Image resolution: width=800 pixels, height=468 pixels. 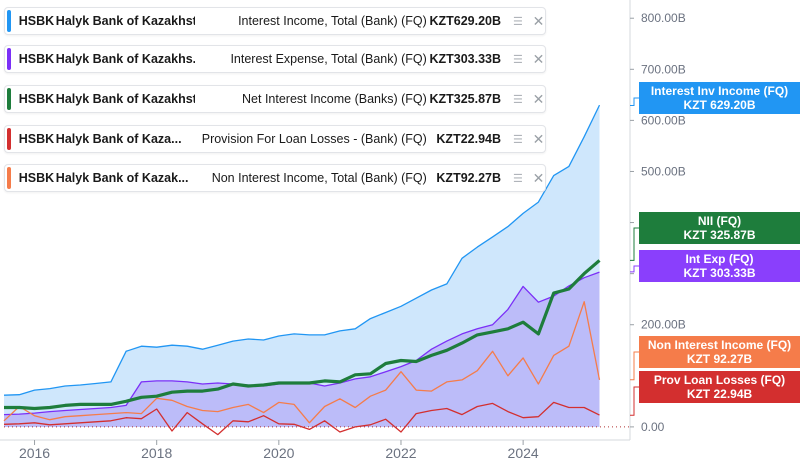 What do you see at coordinates (719, 105) in the screenshot?
I see `value-tag-value: KZT 629.20B` at bounding box center [719, 105].